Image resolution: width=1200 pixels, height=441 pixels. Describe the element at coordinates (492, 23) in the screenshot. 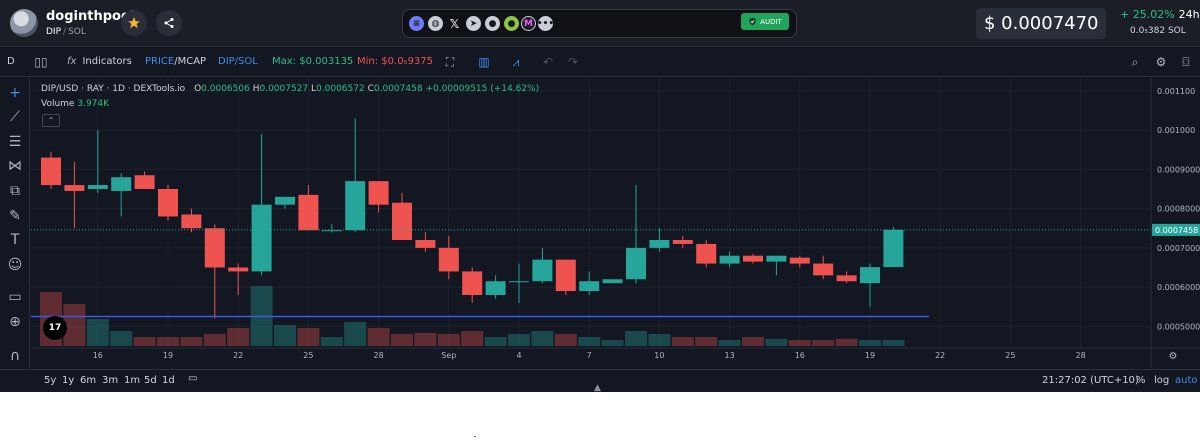

I see `reddit-icon: ●` at that location.